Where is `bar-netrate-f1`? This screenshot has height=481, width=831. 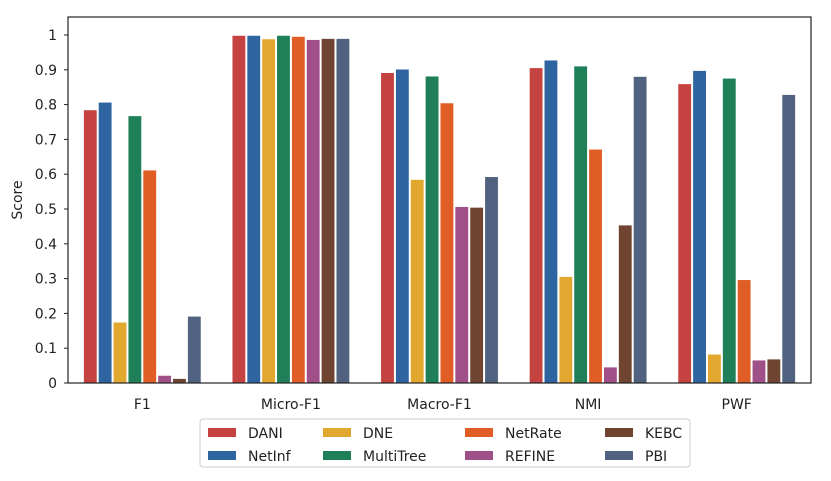
bar-netrate-f1 is located at coordinates (149, 276).